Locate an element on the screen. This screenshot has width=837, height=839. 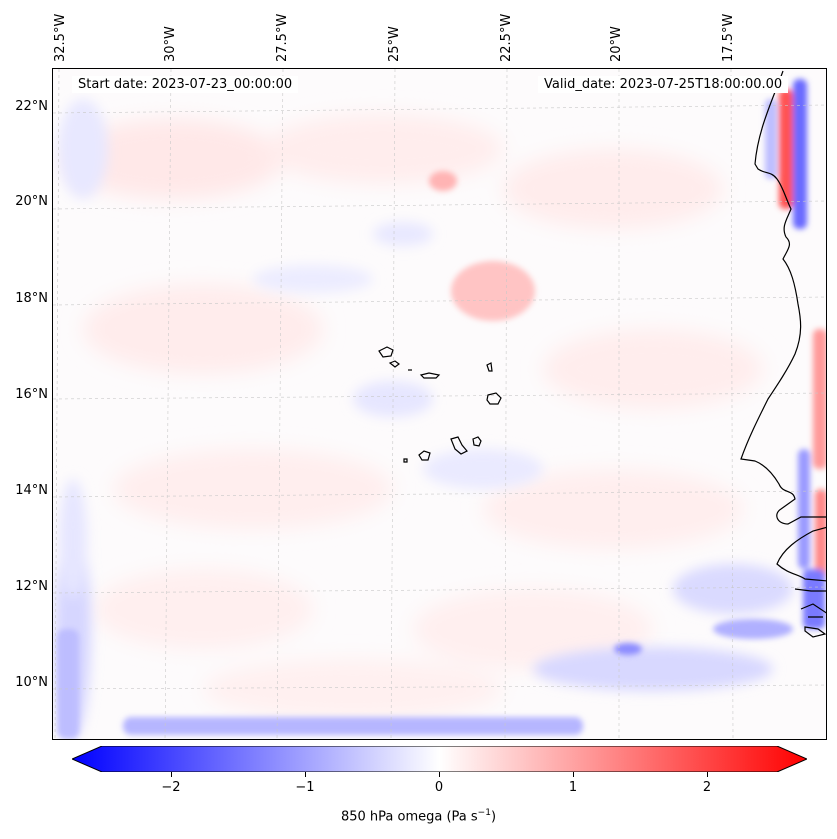
colorbar-tick-neg2 is located at coordinates (171, 774).